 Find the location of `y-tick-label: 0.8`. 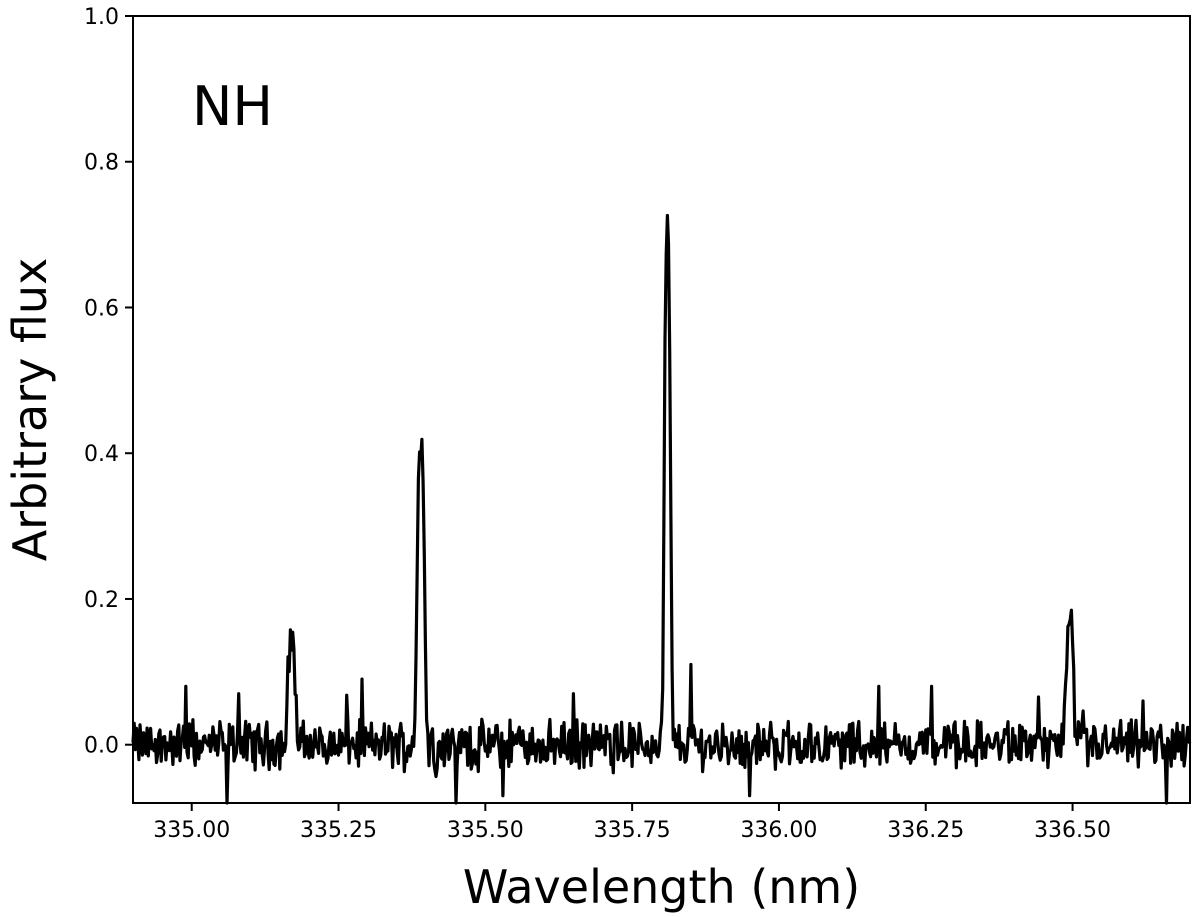

y-tick-label: 0.8 is located at coordinates (101, 163).